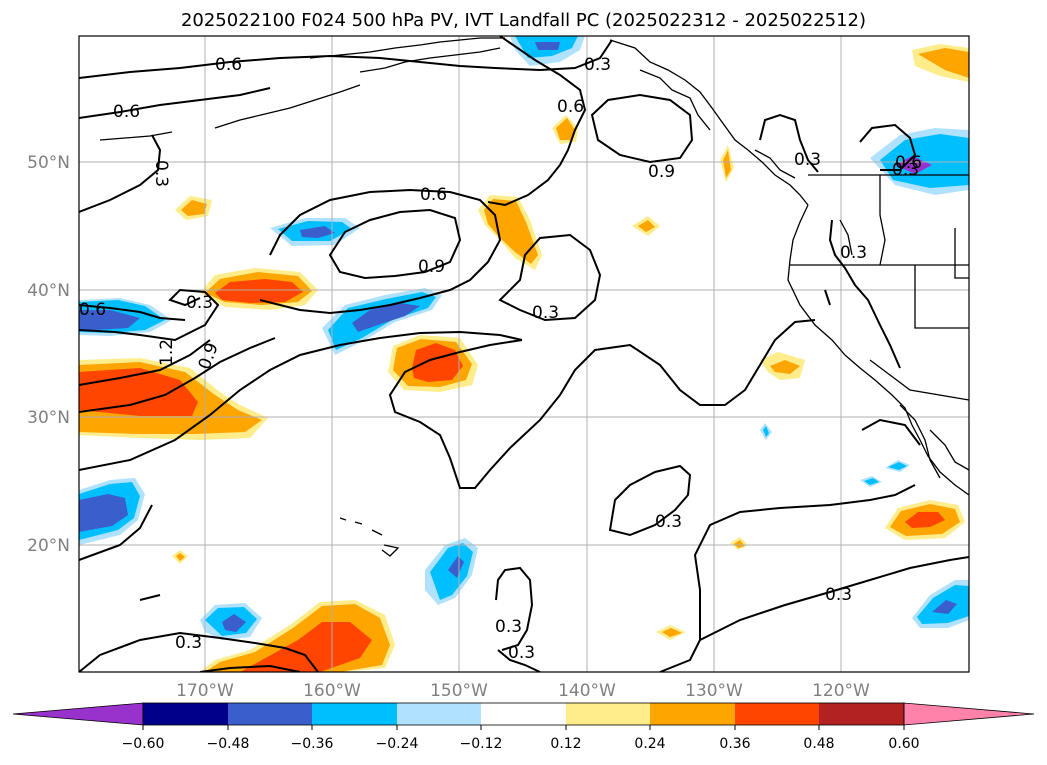 The width and height of the screenshot is (1047, 765). Describe the element at coordinates (312, 744) in the screenshot. I see `colorbar-tick: −0.36` at that location.